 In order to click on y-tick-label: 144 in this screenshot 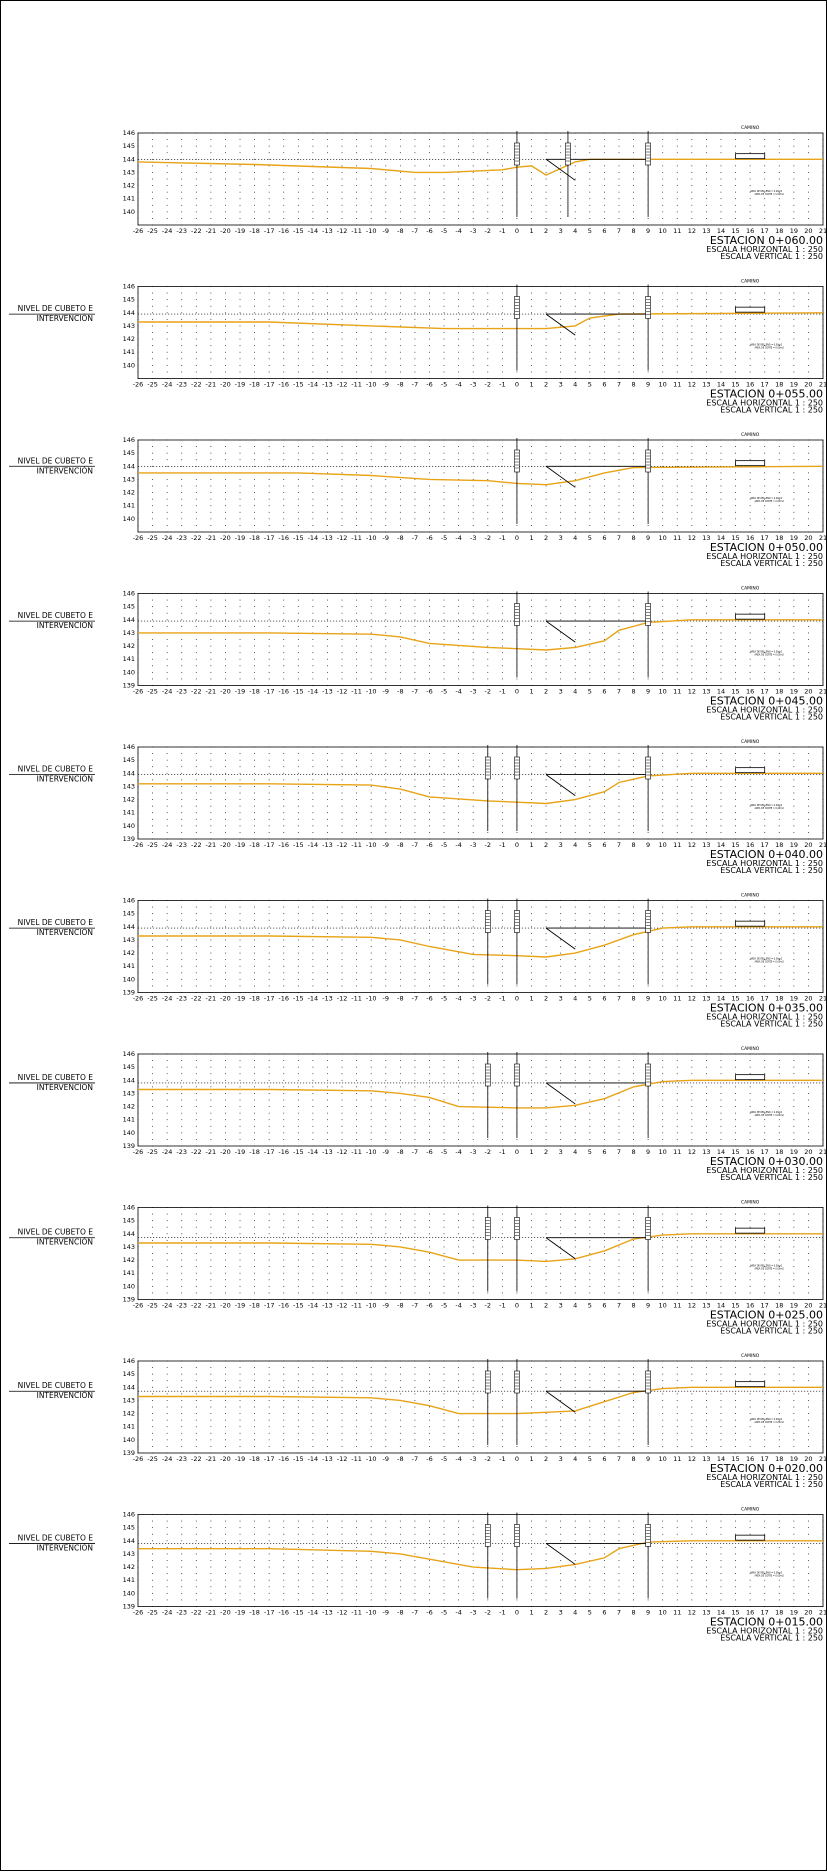, I will do `click(129, 159)`.